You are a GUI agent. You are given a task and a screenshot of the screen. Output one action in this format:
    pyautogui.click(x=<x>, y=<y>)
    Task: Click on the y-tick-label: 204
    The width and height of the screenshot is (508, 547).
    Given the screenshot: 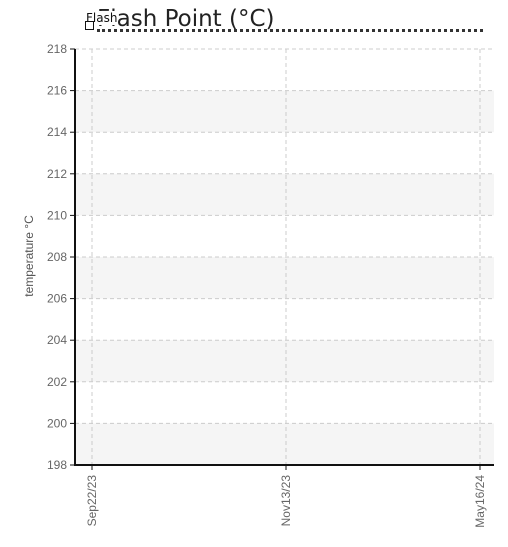 What is the action you would take?
    pyautogui.click(x=57, y=340)
    